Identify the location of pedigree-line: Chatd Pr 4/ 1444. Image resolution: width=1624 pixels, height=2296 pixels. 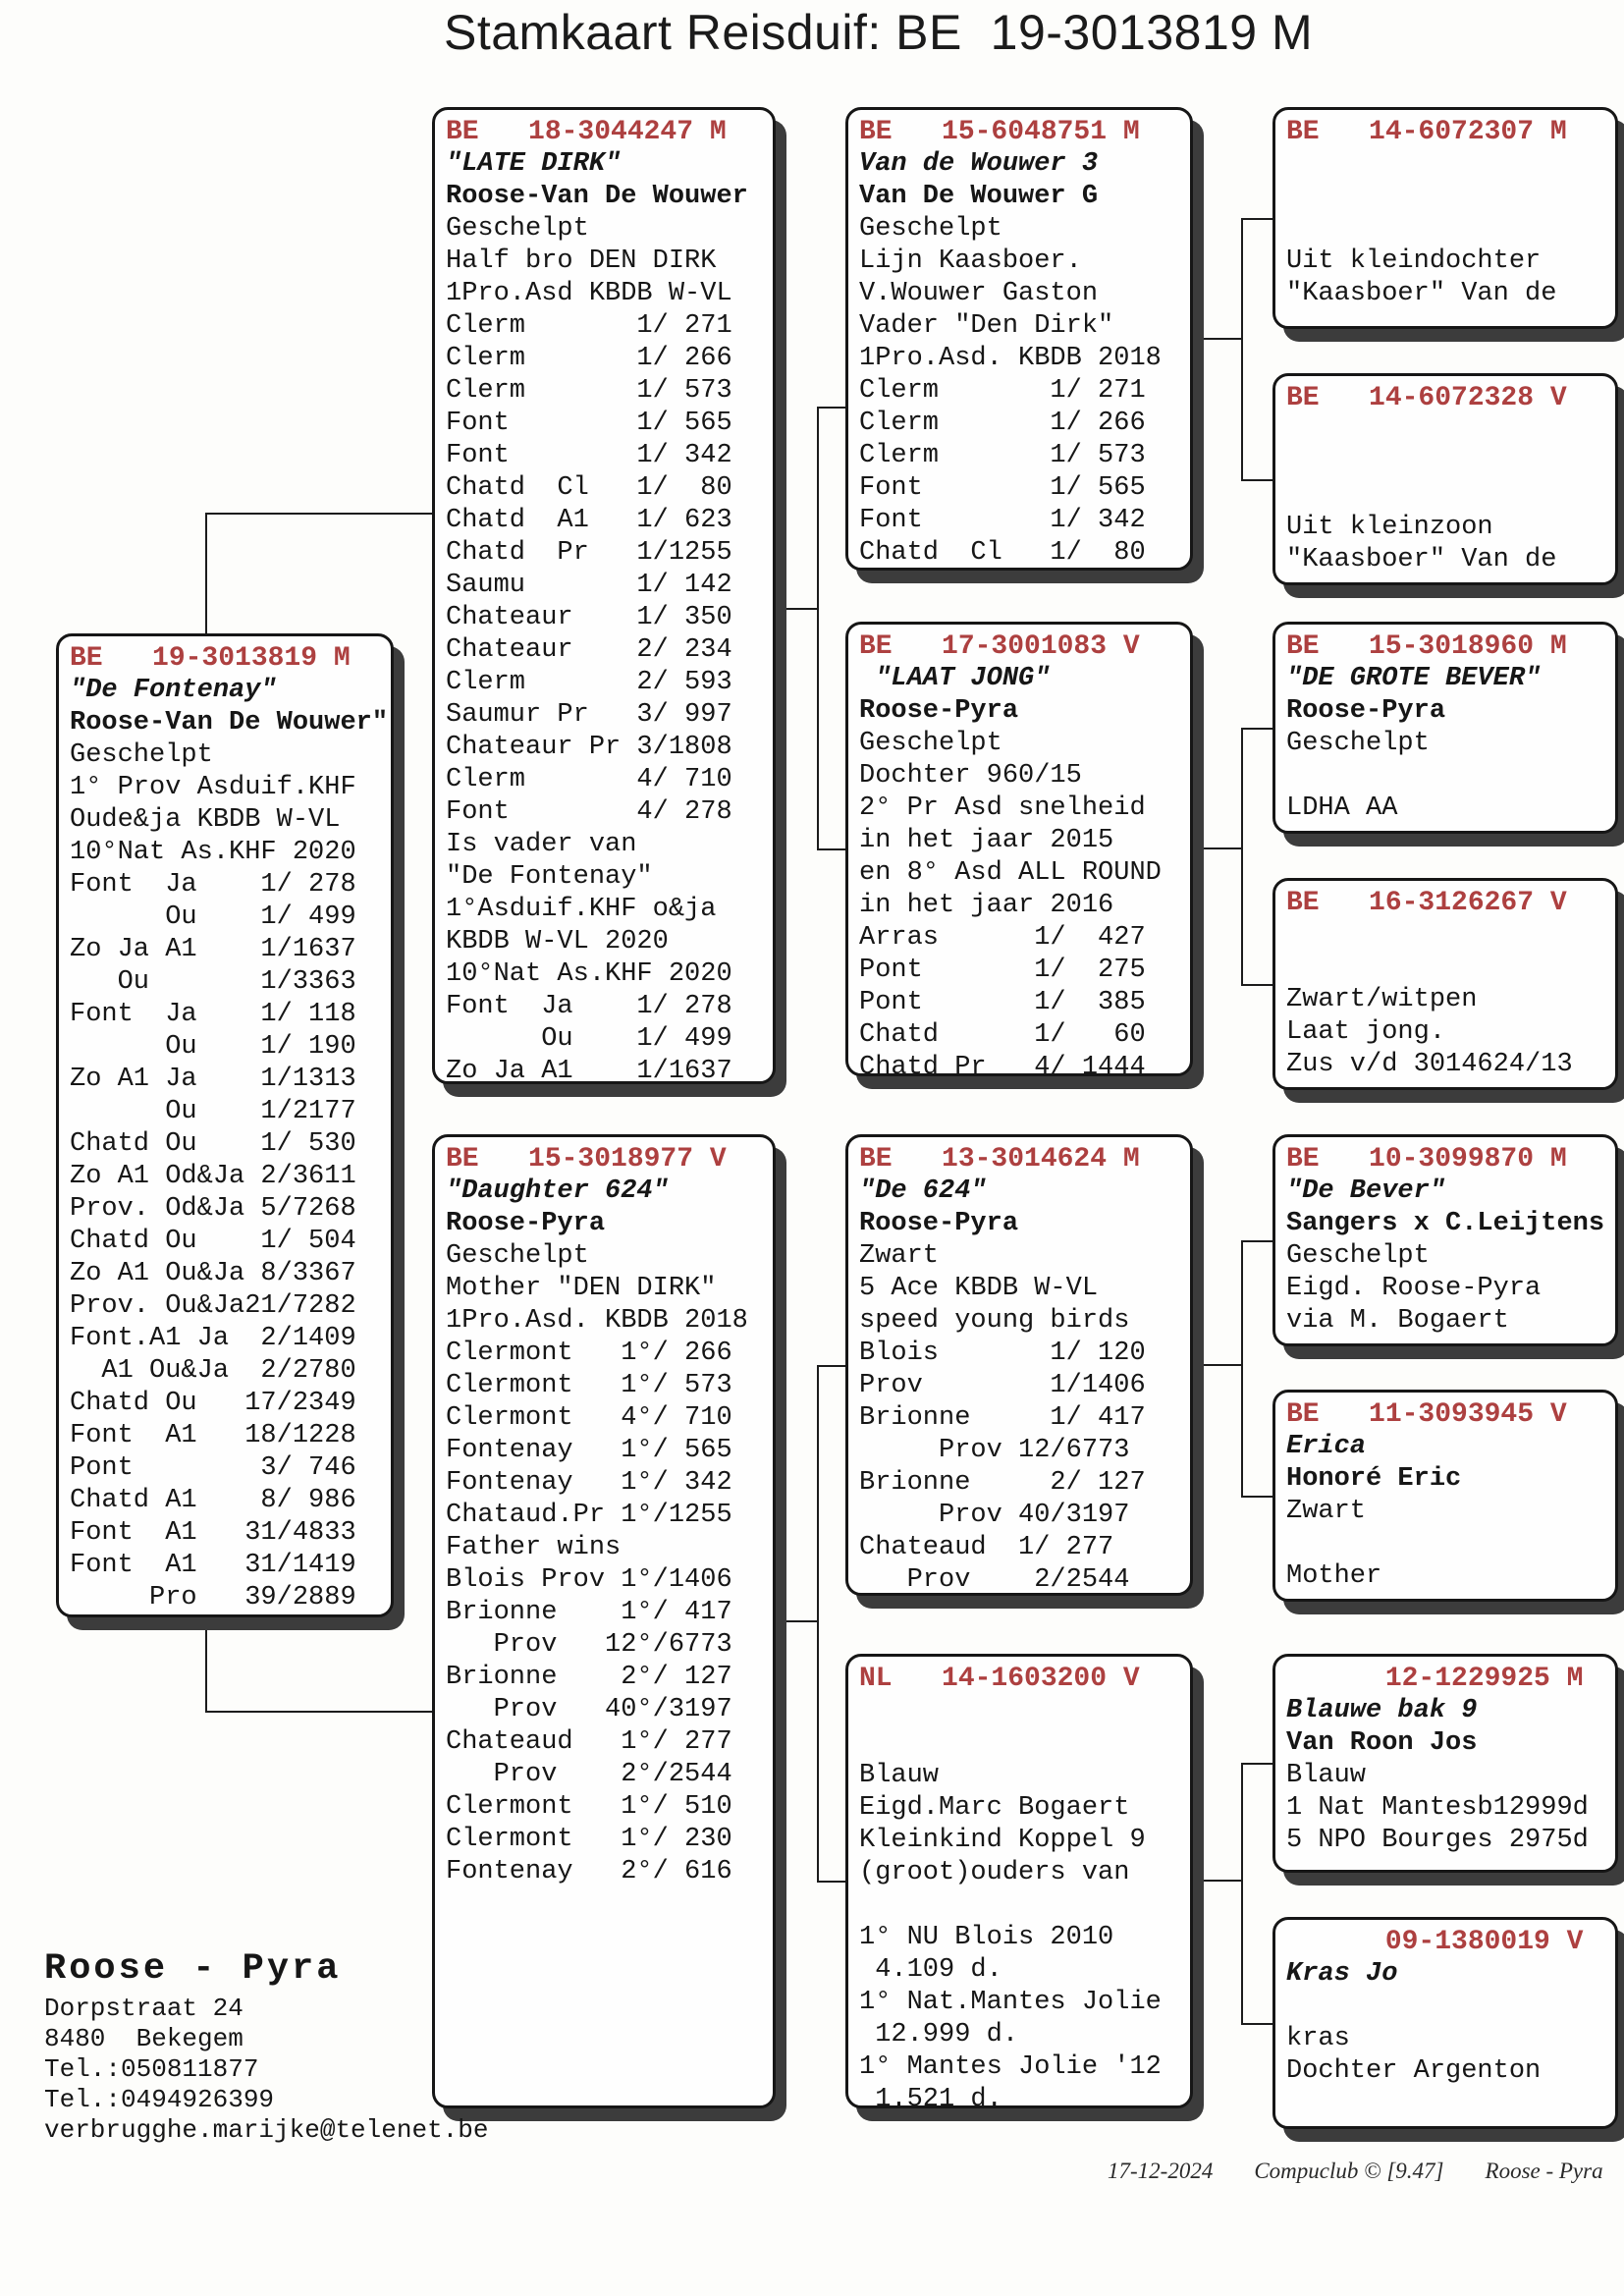
(1002, 1064).